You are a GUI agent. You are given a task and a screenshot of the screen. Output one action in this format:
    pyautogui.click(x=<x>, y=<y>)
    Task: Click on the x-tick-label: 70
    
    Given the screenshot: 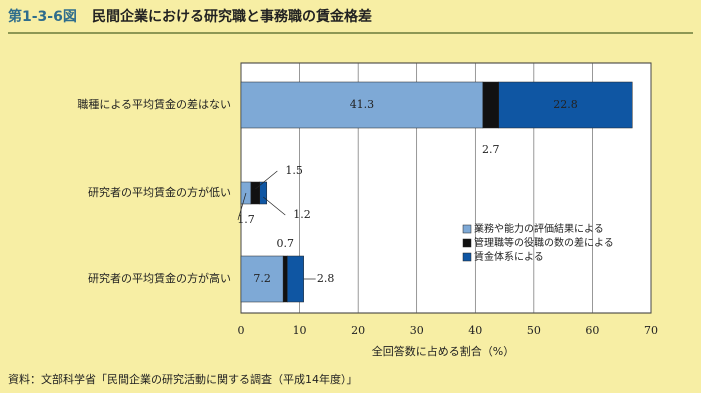 What is the action you would take?
    pyautogui.click(x=651, y=330)
    